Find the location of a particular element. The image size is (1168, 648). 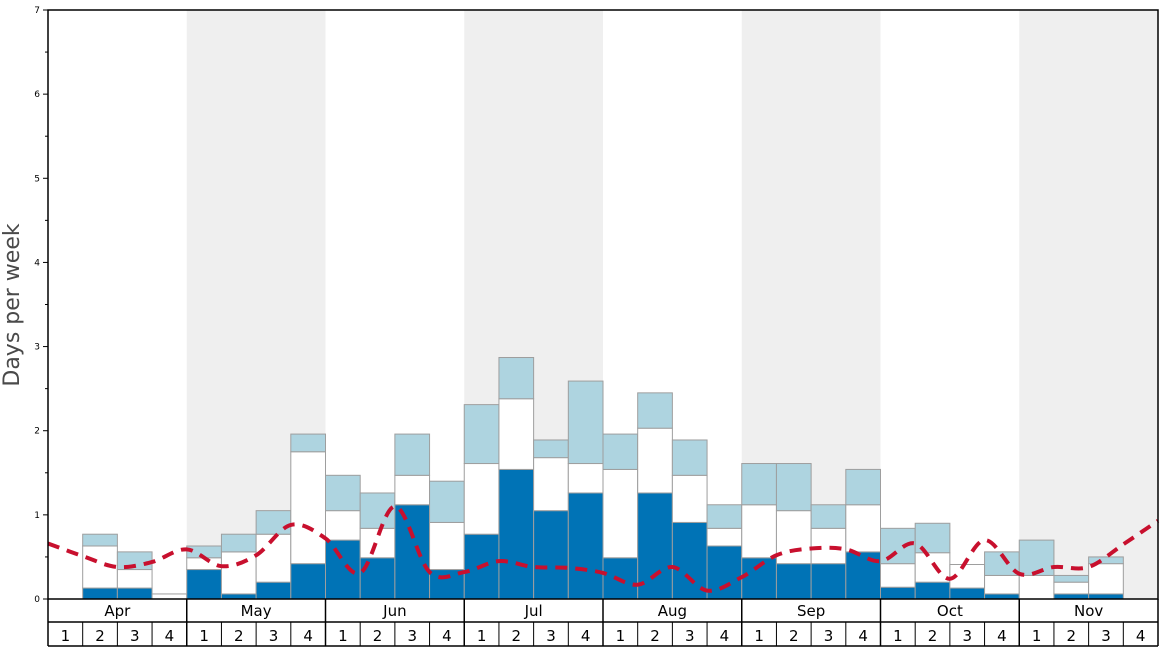

month-band-nov is located at coordinates (1088, 304).